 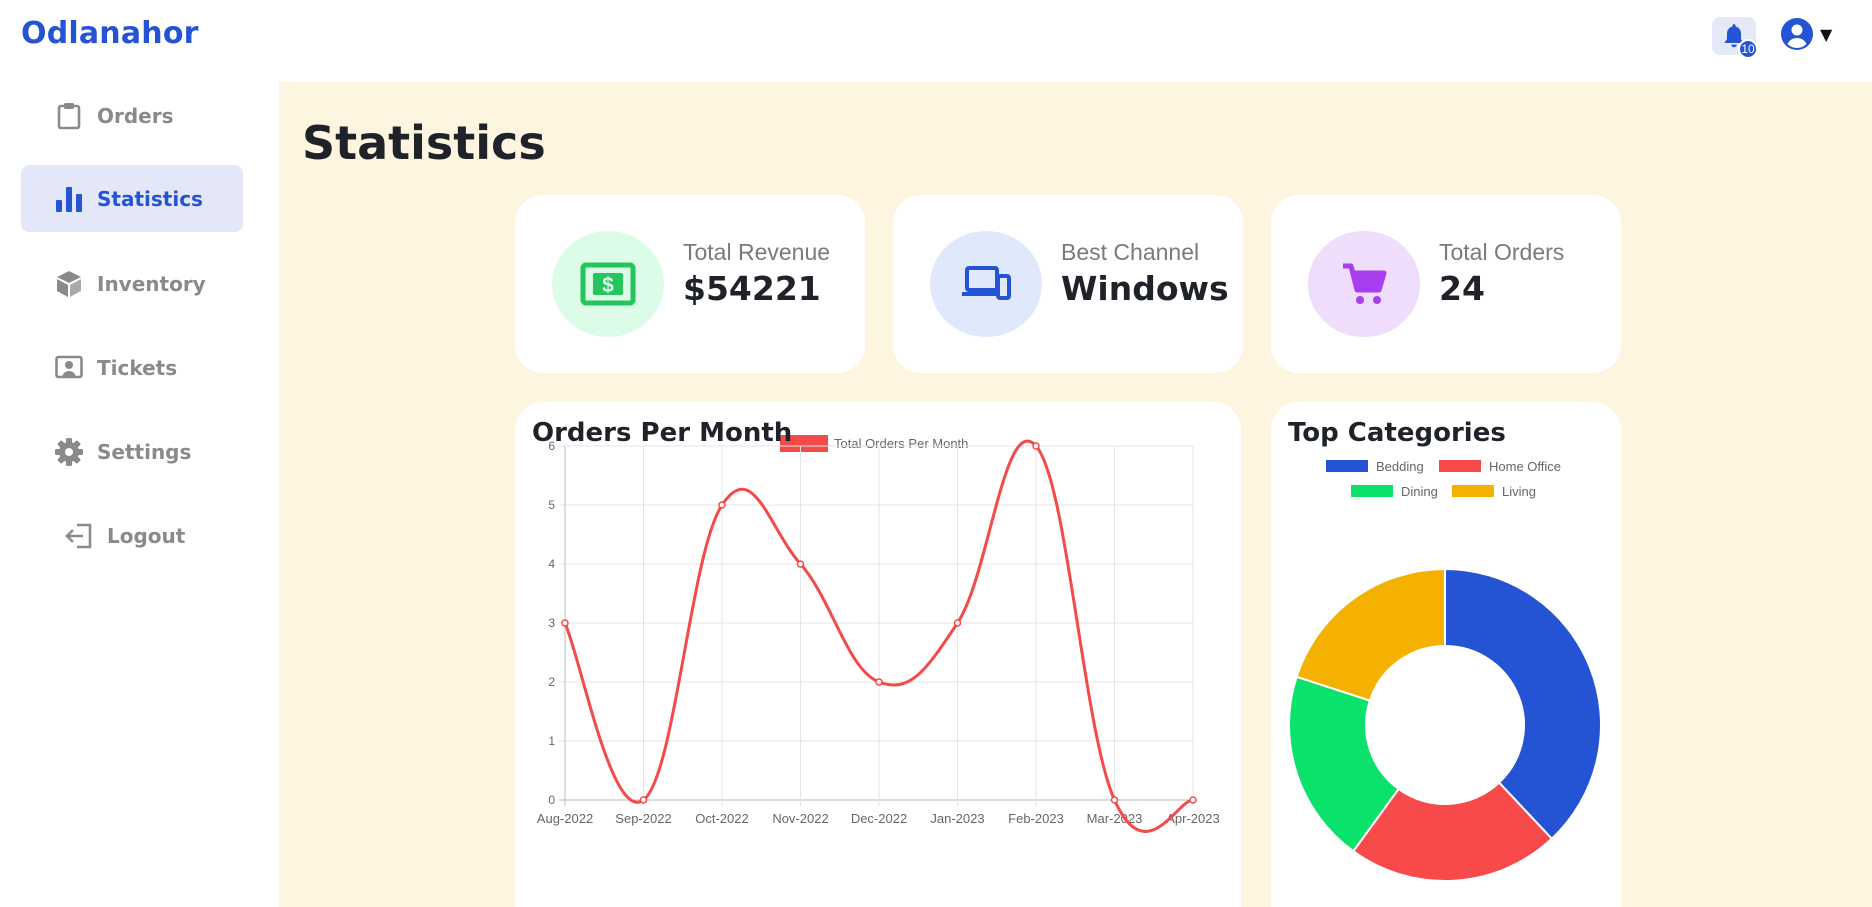 What do you see at coordinates (643, 818) in the screenshot?
I see `x-tick-label: Sep-2022` at bounding box center [643, 818].